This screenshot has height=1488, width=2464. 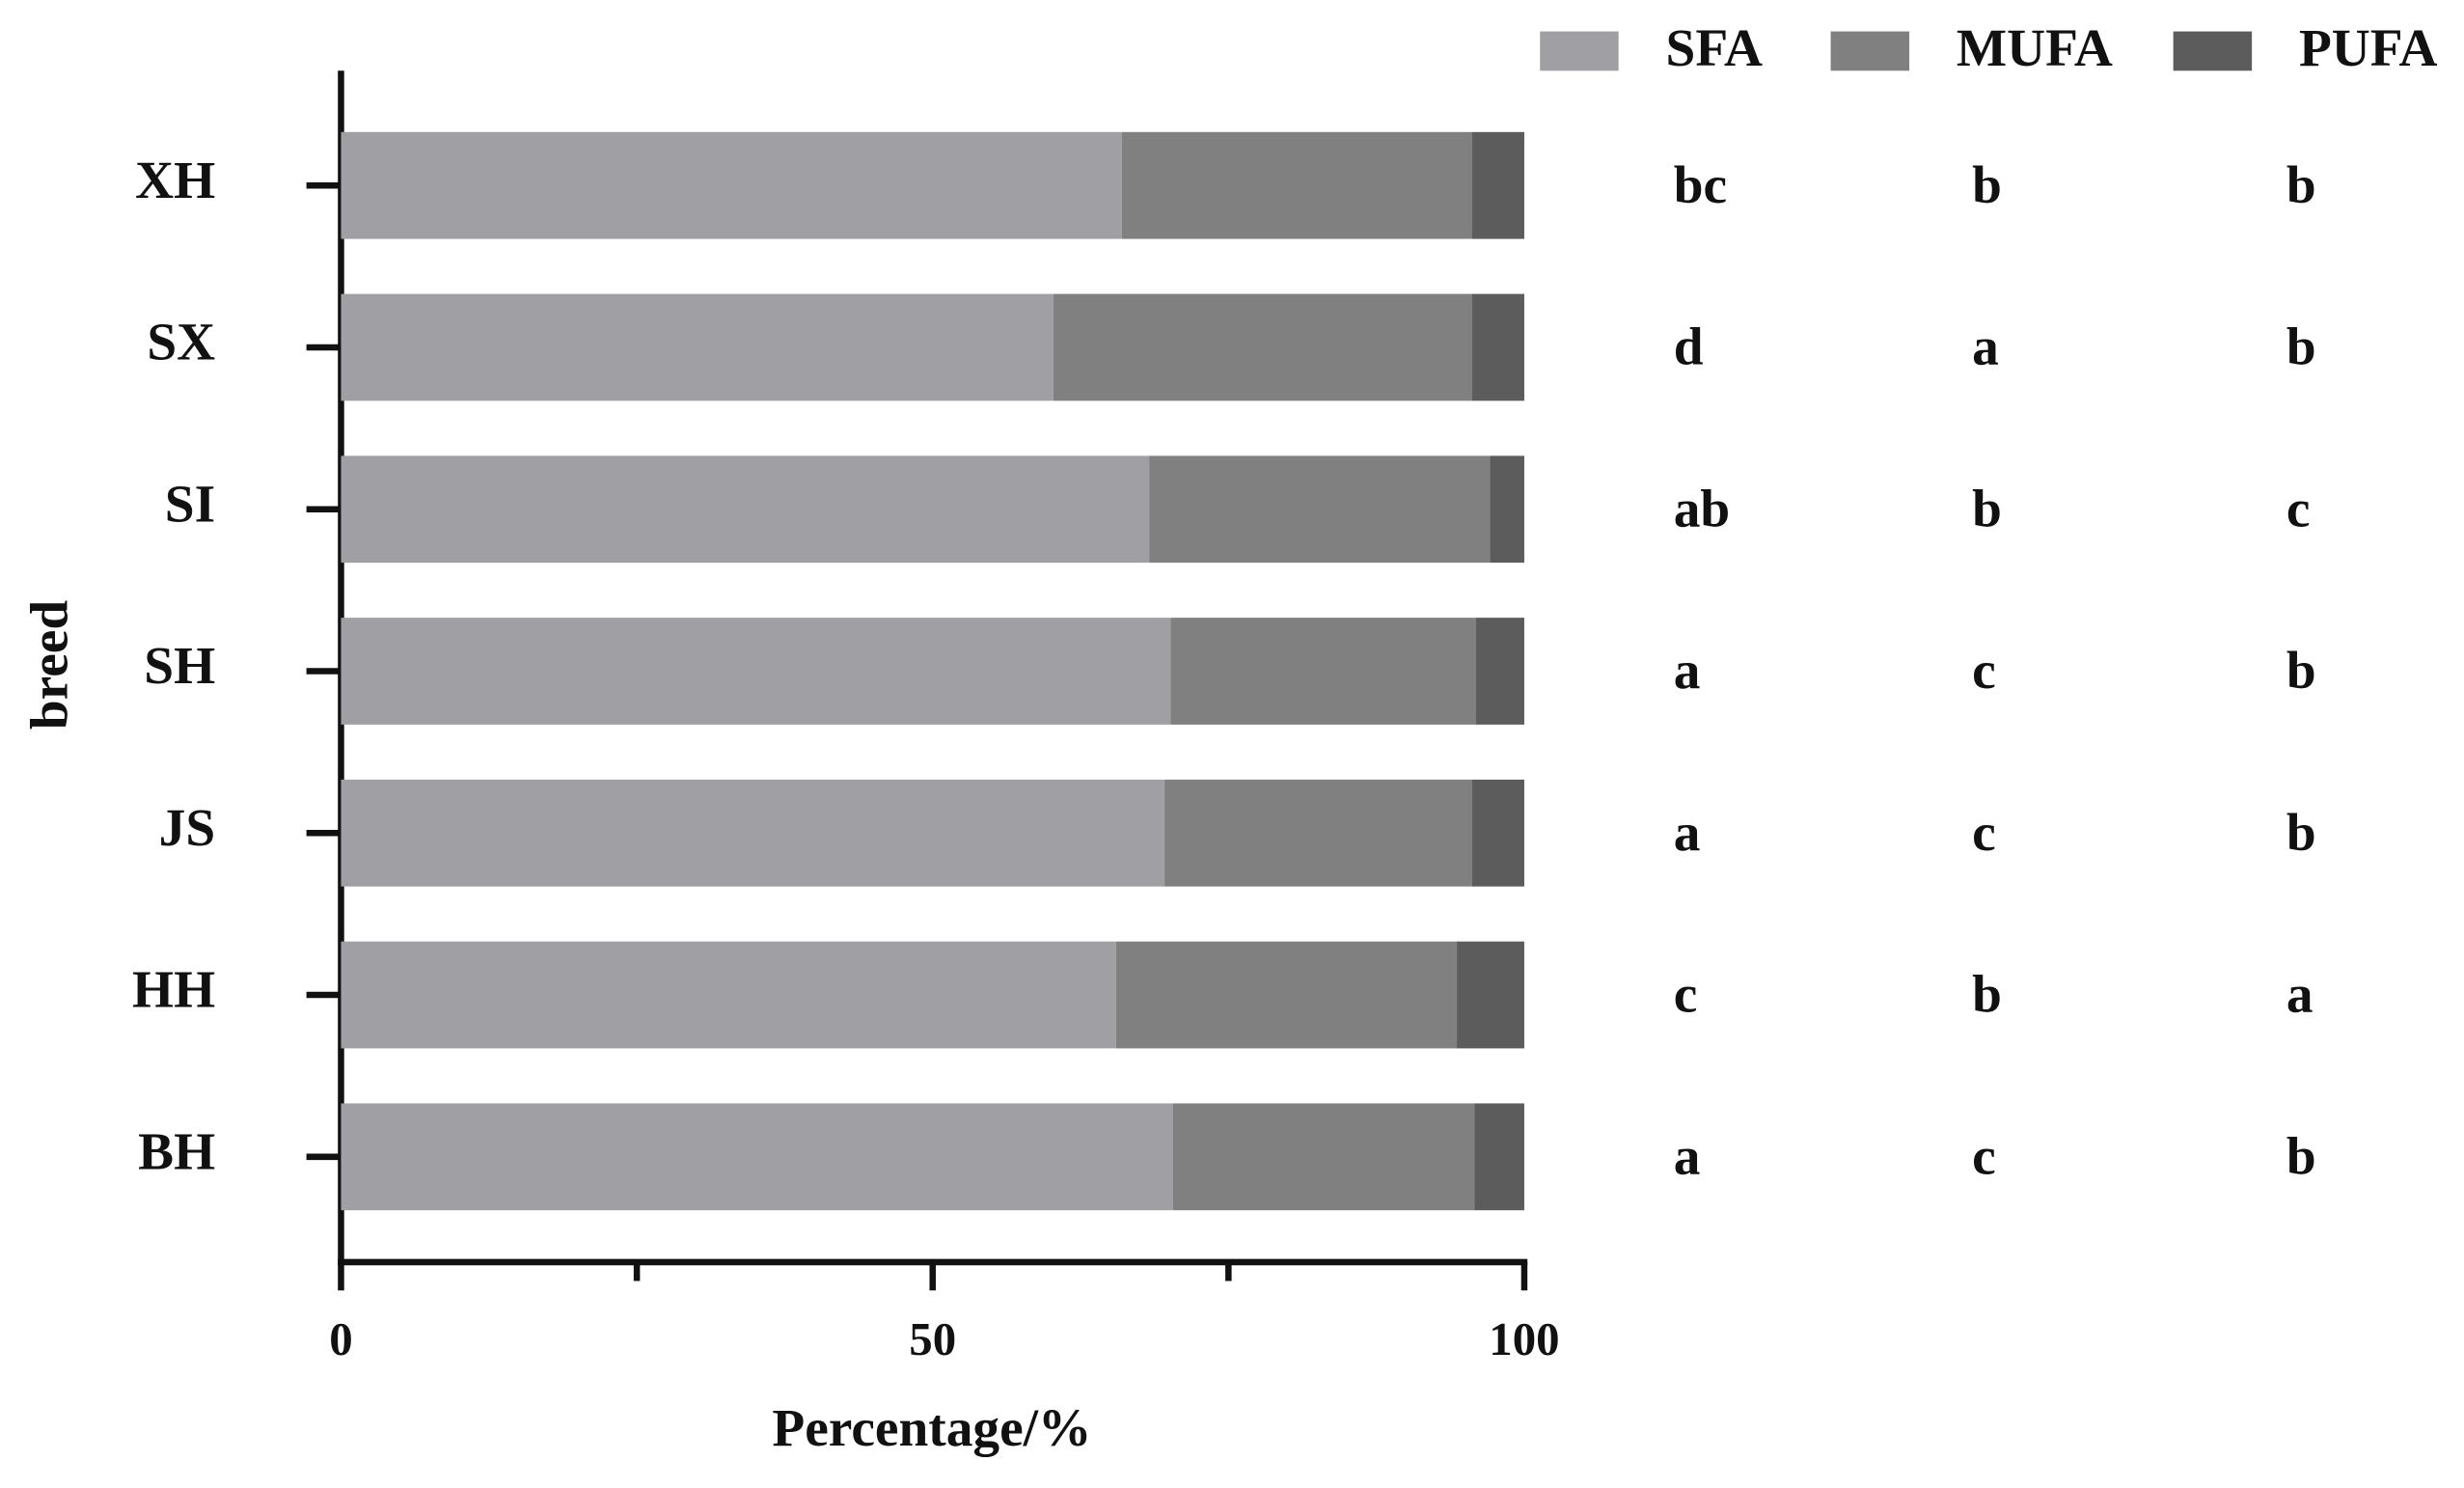 What do you see at coordinates (187, 827) in the screenshot?
I see `y-tick-label: JS` at bounding box center [187, 827].